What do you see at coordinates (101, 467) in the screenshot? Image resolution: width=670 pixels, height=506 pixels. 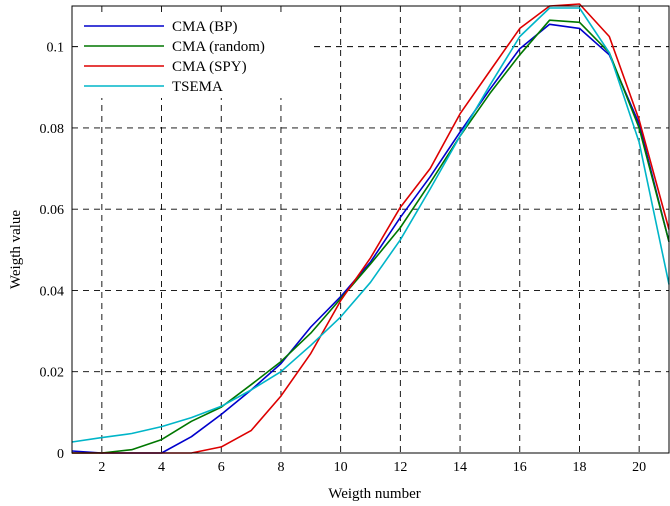 I see `x-tick-label: 2` at bounding box center [101, 467].